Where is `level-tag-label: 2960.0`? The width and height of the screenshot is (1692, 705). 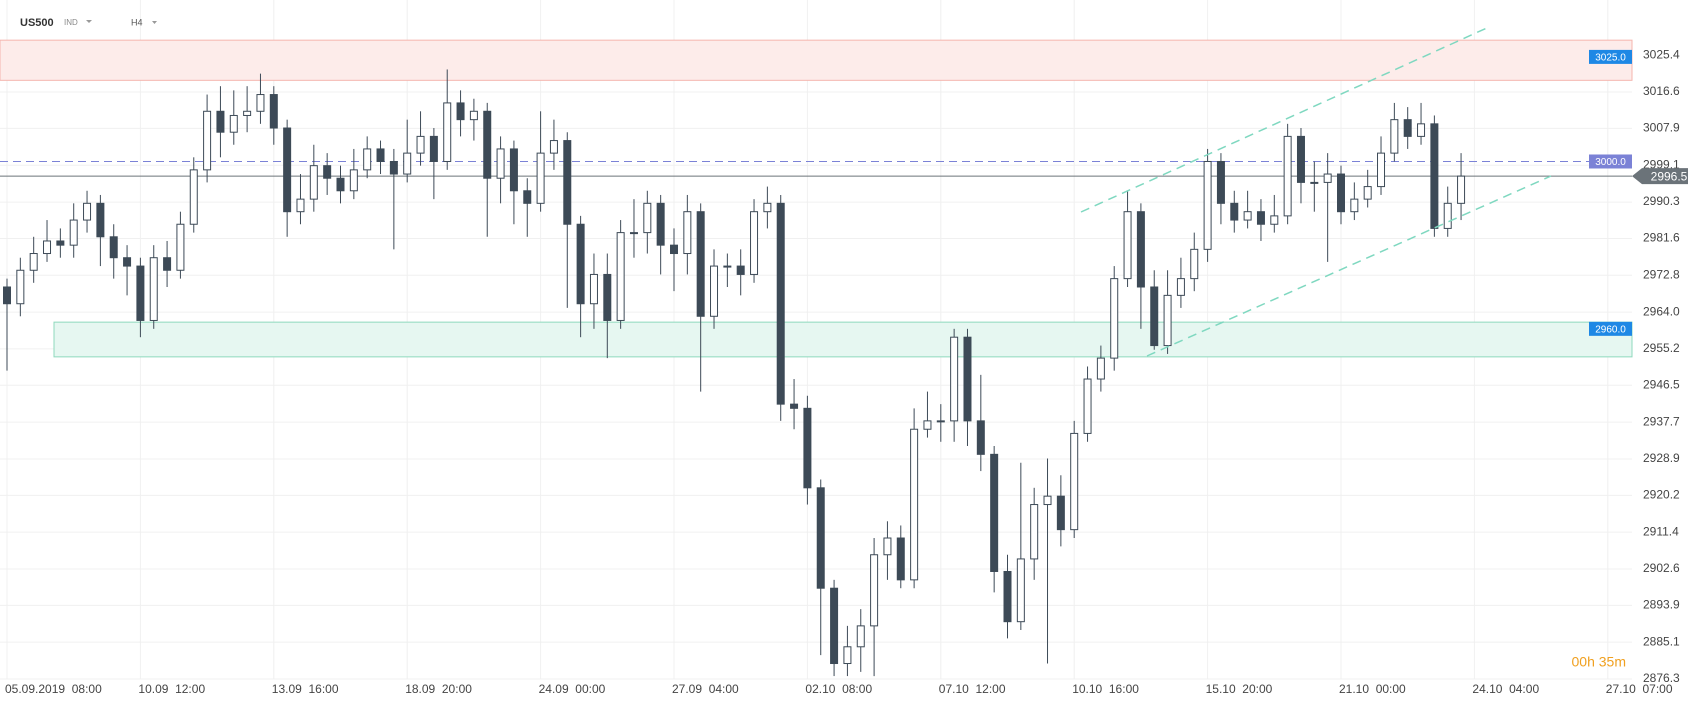
level-tag-label: 2960.0 is located at coordinates (1610, 329).